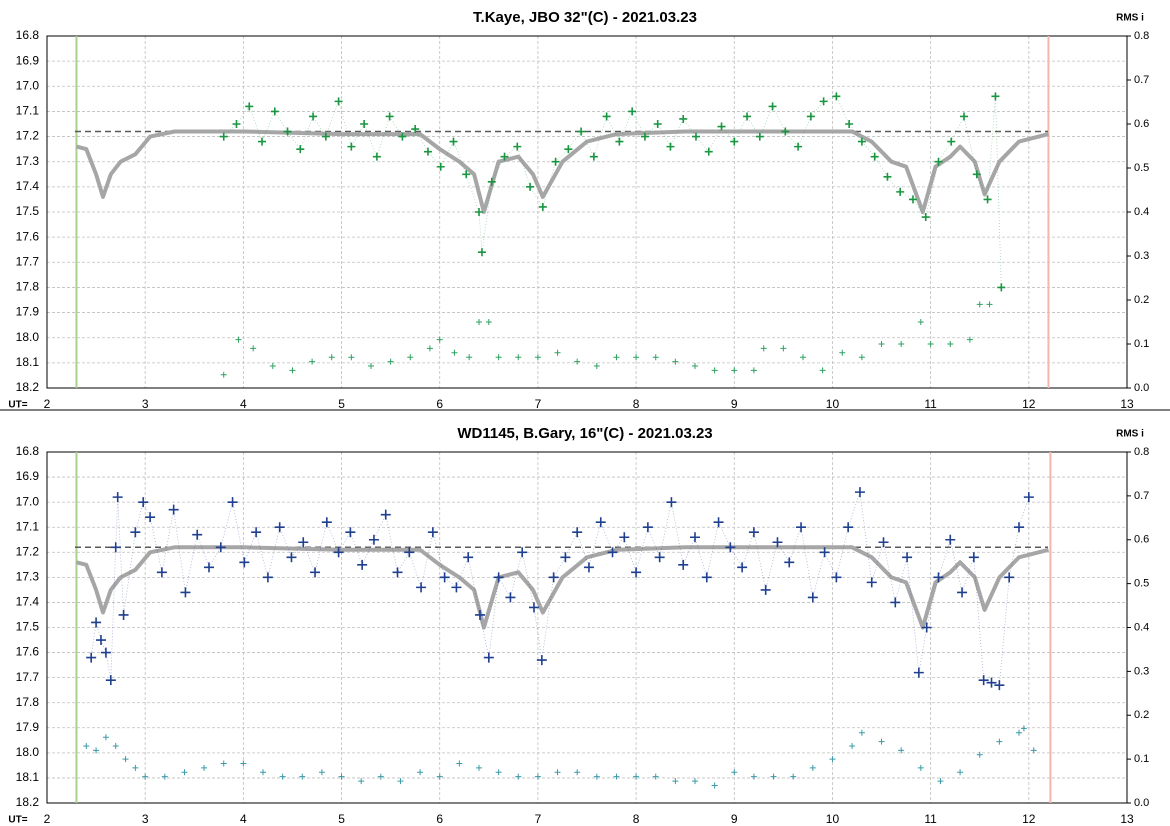  I want to click on y-tick-label: 18.0, so click(28, 752).